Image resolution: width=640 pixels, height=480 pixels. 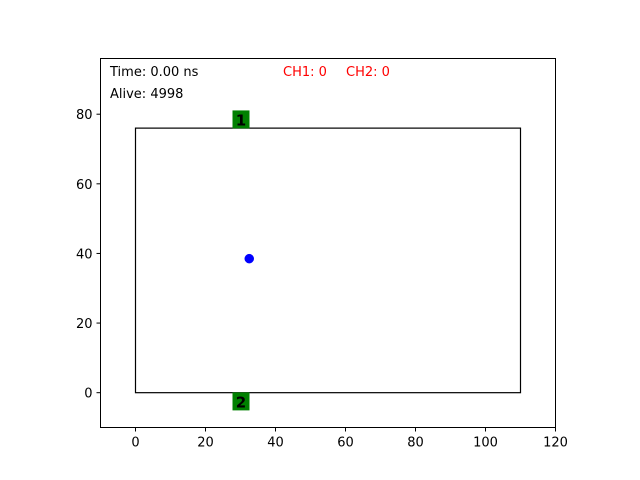 I want to click on time-annotation: Time: 0.00 ns, so click(x=154, y=72).